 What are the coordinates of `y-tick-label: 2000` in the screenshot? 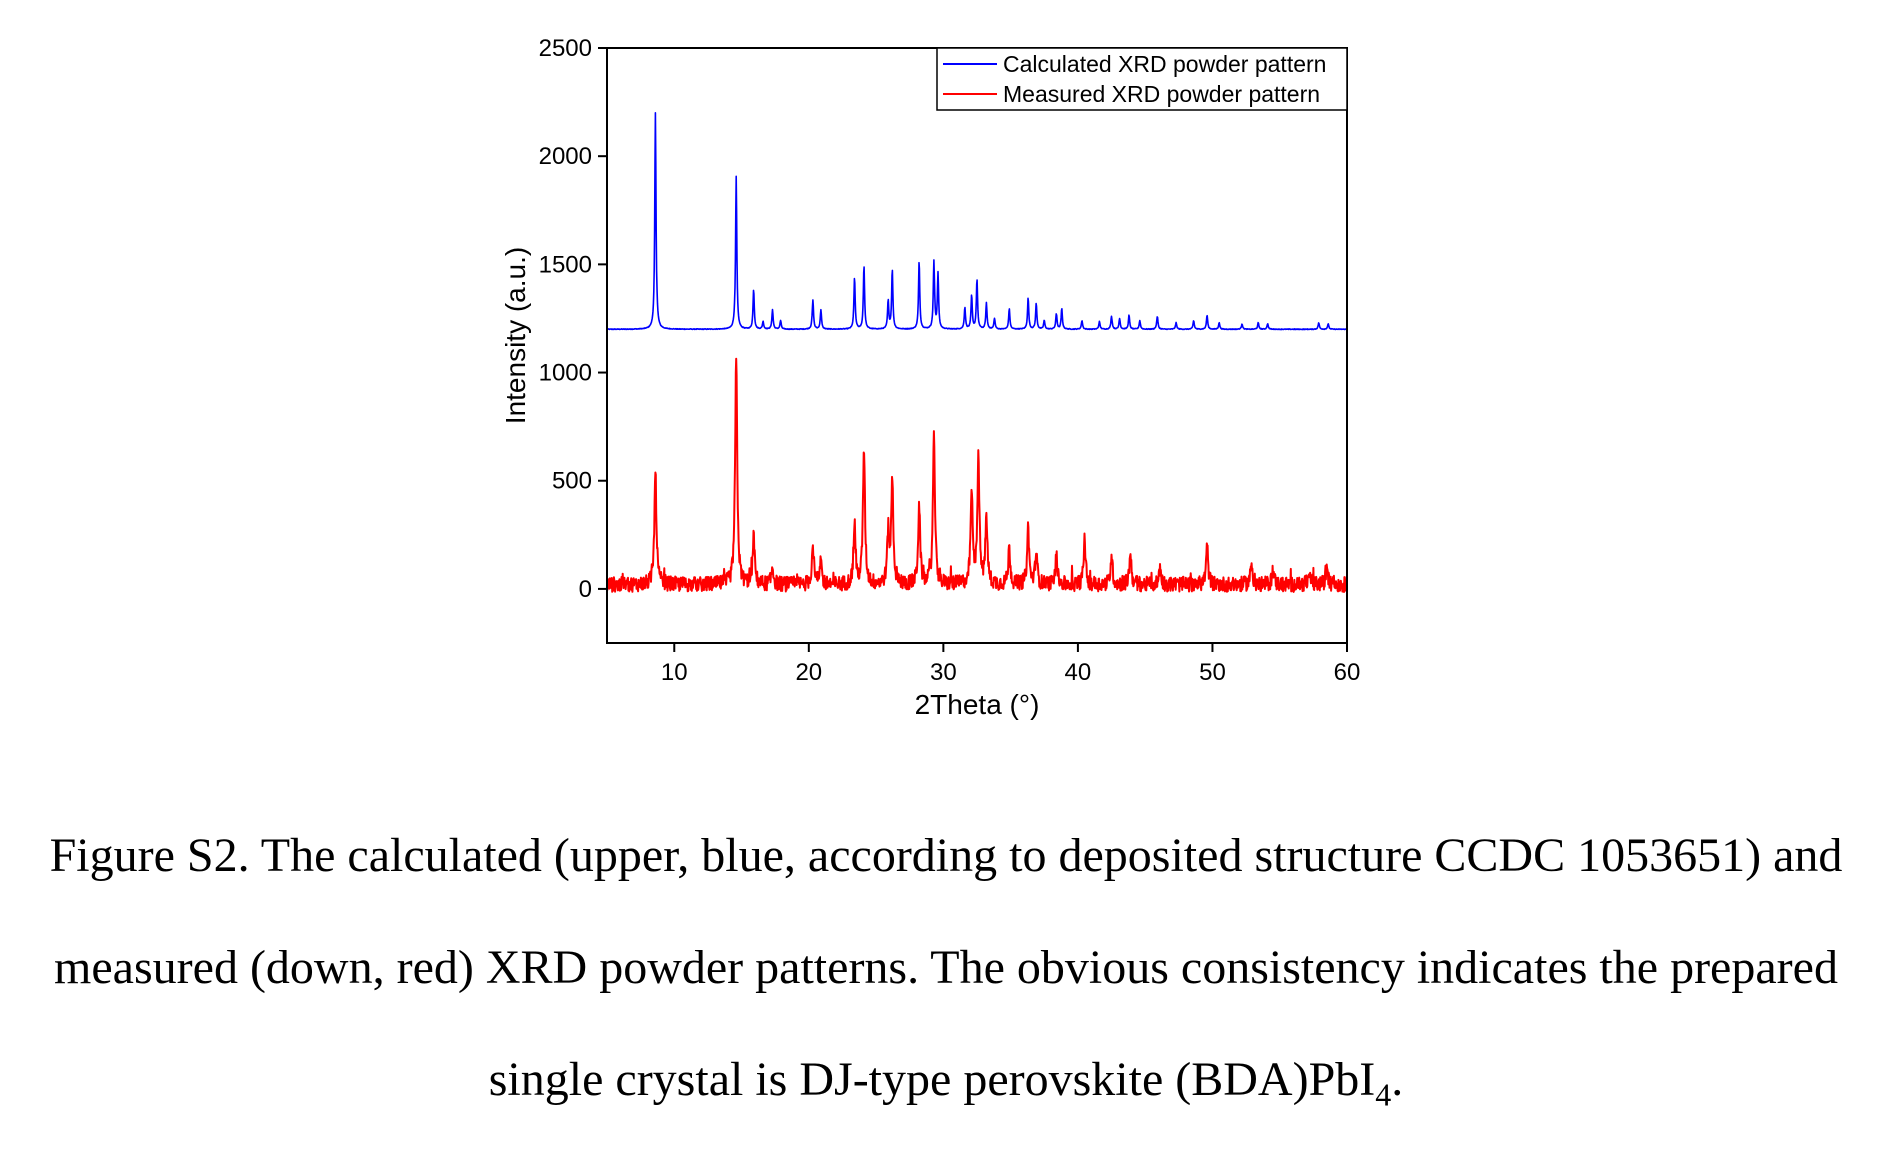 It's located at (565, 156).